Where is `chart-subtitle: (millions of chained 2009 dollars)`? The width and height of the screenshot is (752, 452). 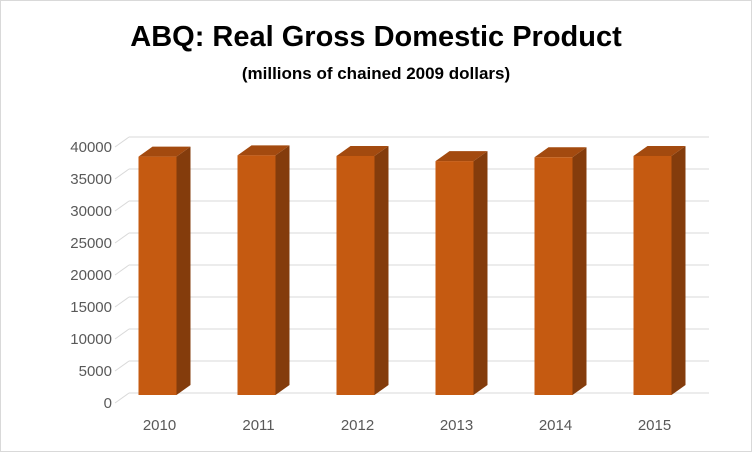
chart-subtitle: (millions of chained 2009 dollars) is located at coordinates (376, 73).